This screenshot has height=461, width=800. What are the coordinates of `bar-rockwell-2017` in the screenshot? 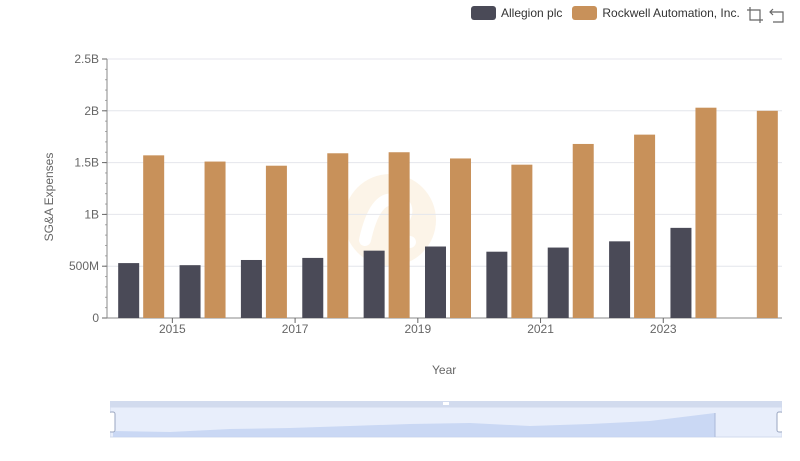 It's located at (338, 235).